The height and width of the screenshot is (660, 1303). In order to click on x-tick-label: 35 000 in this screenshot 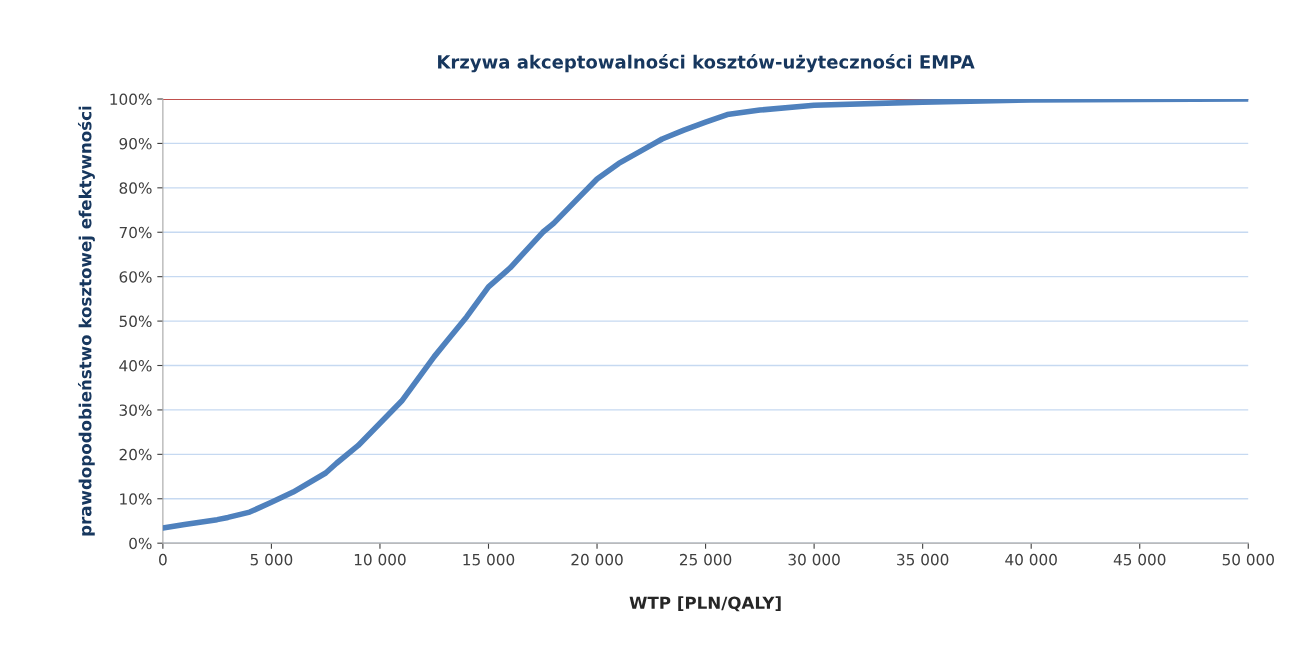, I will do `click(923, 559)`.